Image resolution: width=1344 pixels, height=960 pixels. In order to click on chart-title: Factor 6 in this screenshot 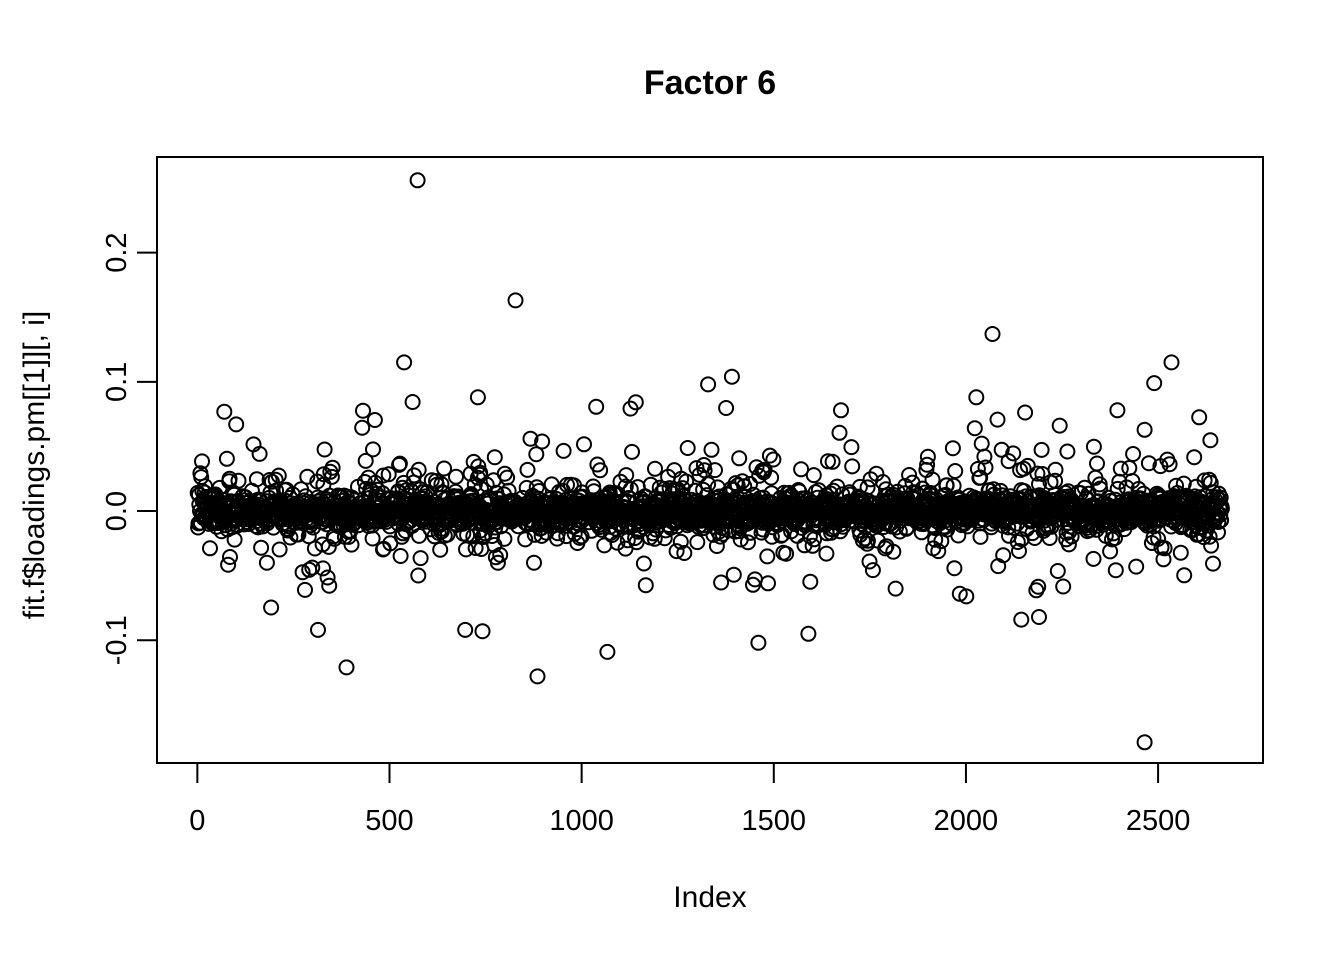, I will do `click(710, 83)`.